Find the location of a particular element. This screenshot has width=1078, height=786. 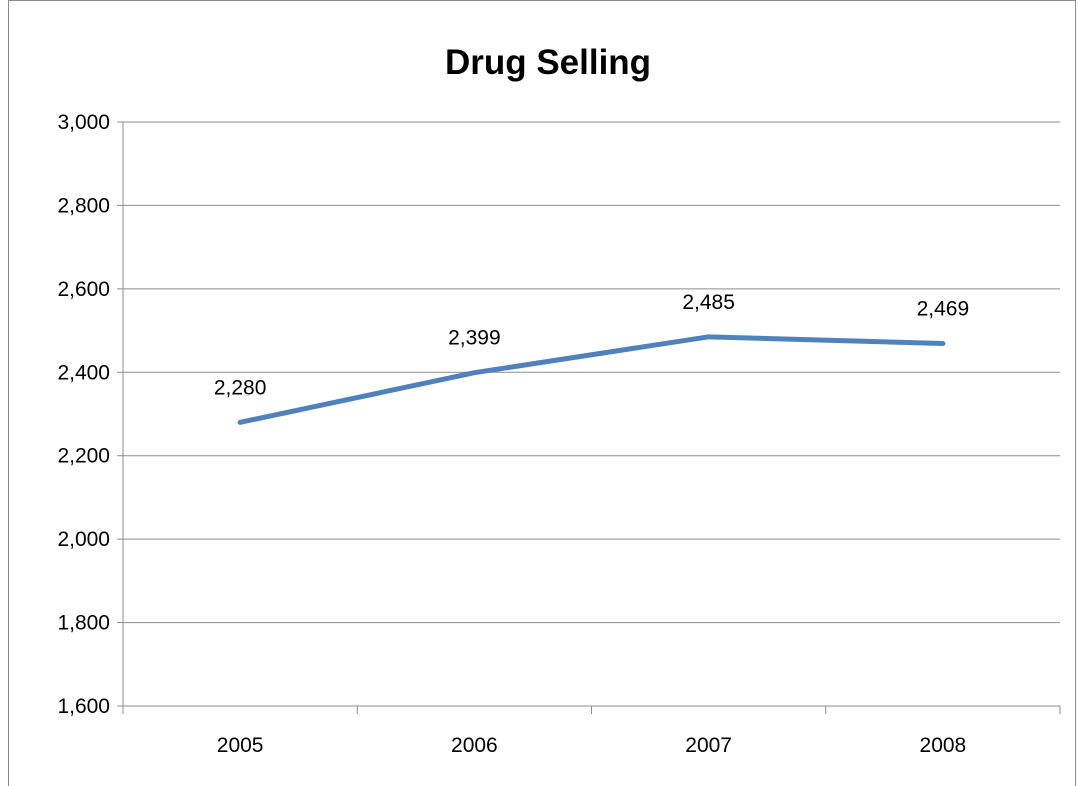

y-tick-label: 2,400 is located at coordinates (83, 372).